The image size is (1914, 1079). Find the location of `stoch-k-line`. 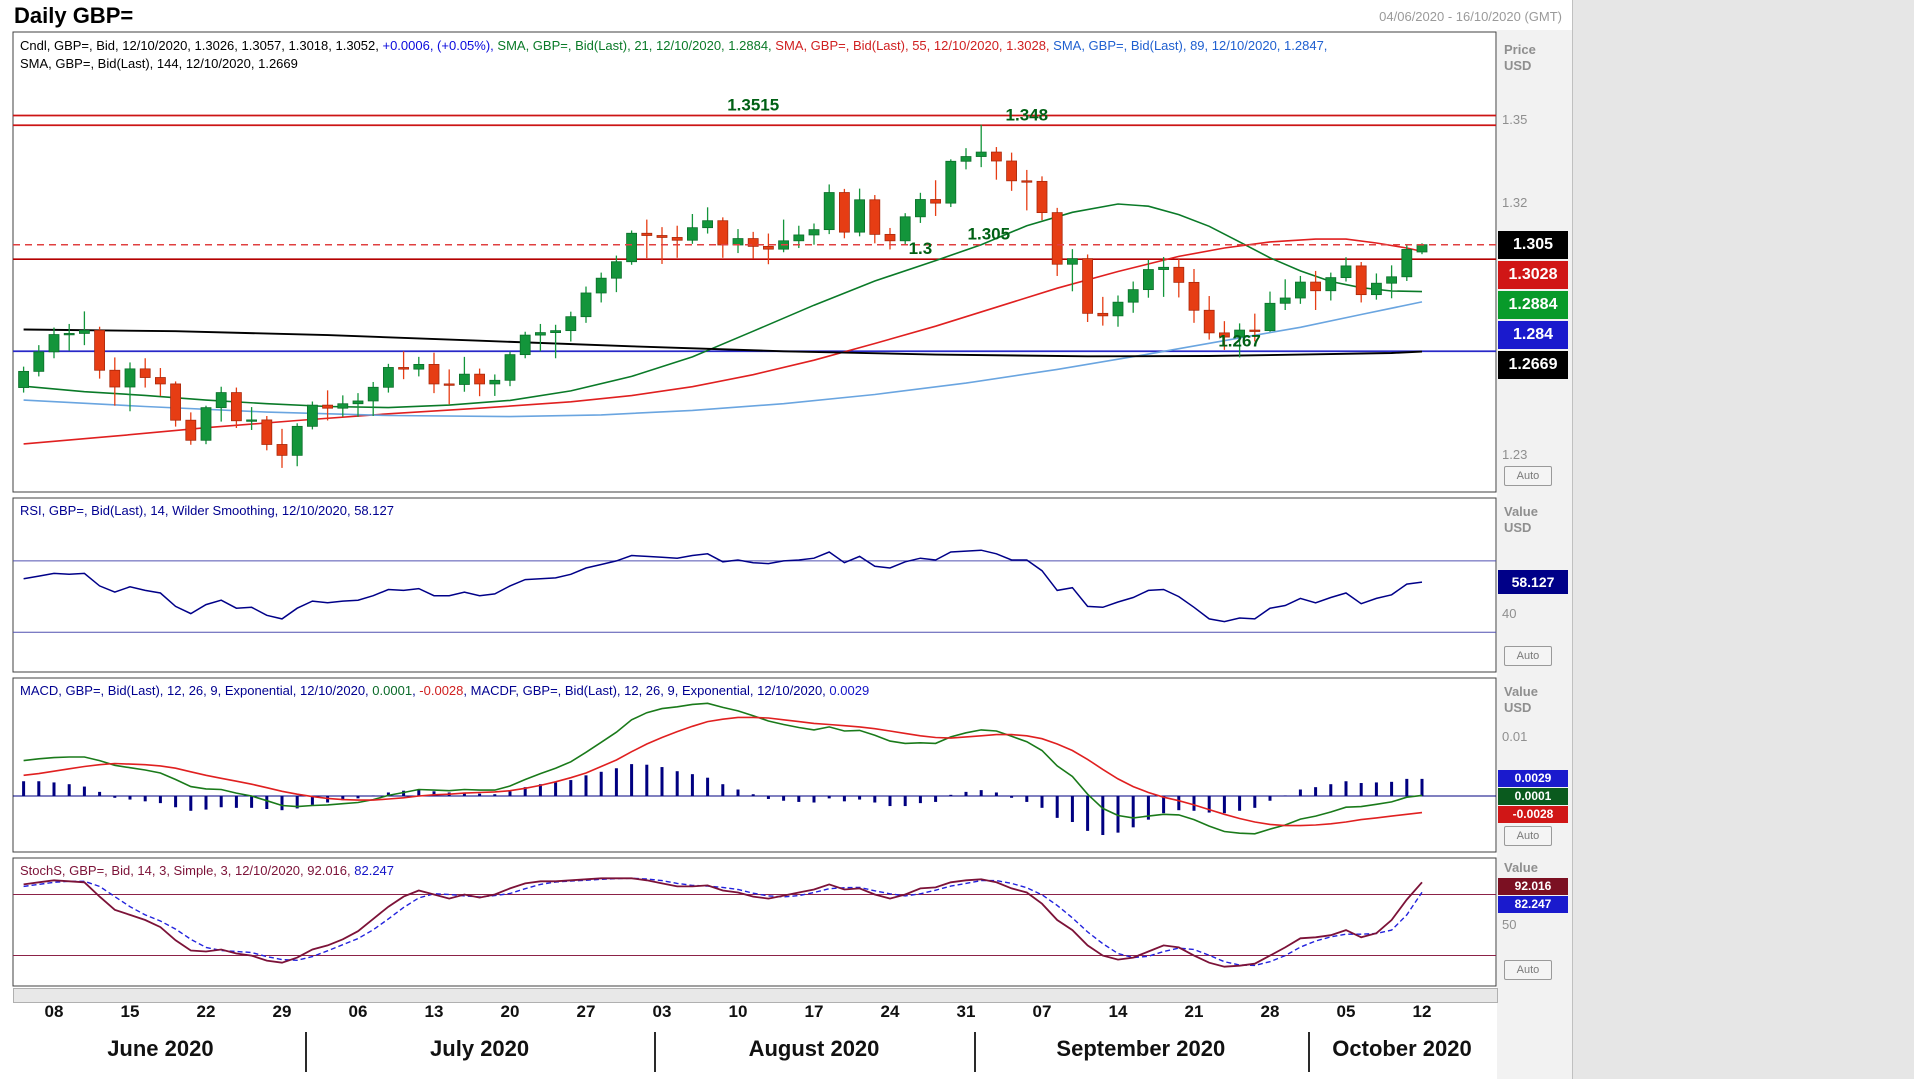

stoch-k-line is located at coordinates (723, 922).